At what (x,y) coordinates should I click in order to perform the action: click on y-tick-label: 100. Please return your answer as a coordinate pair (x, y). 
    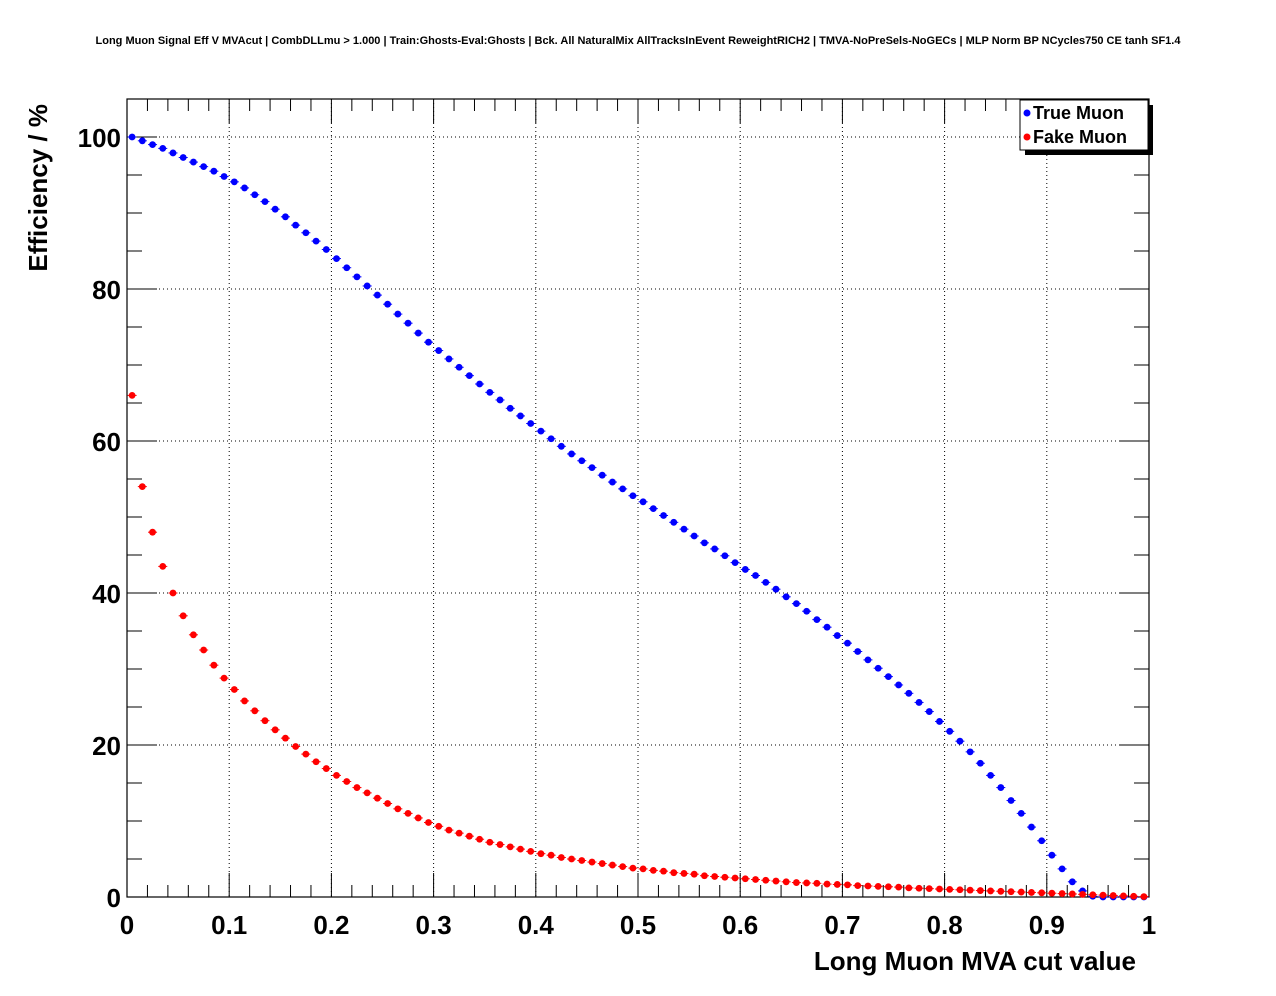
    Looking at the image, I should click on (99, 138).